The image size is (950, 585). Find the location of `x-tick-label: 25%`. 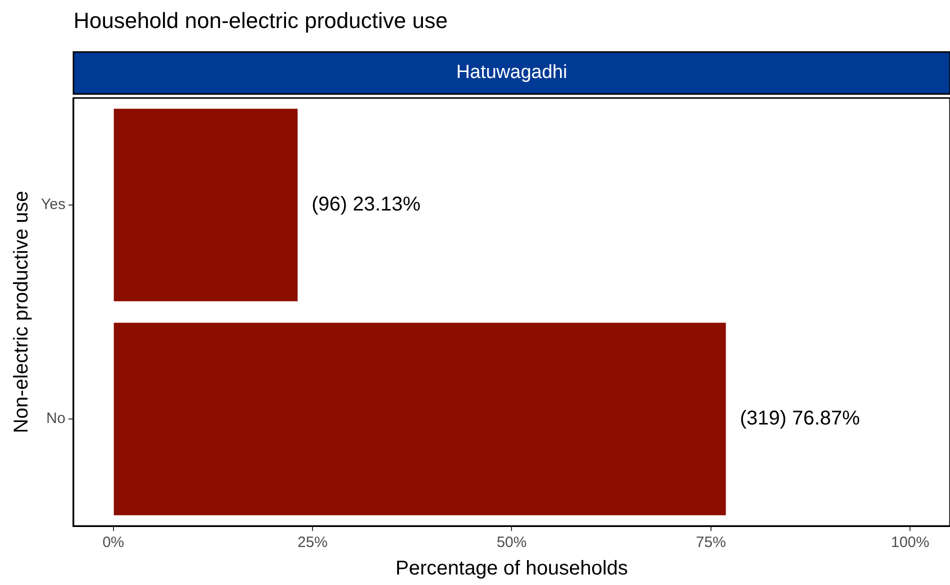

x-tick-label: 25% is located at coordinates (313, 543).